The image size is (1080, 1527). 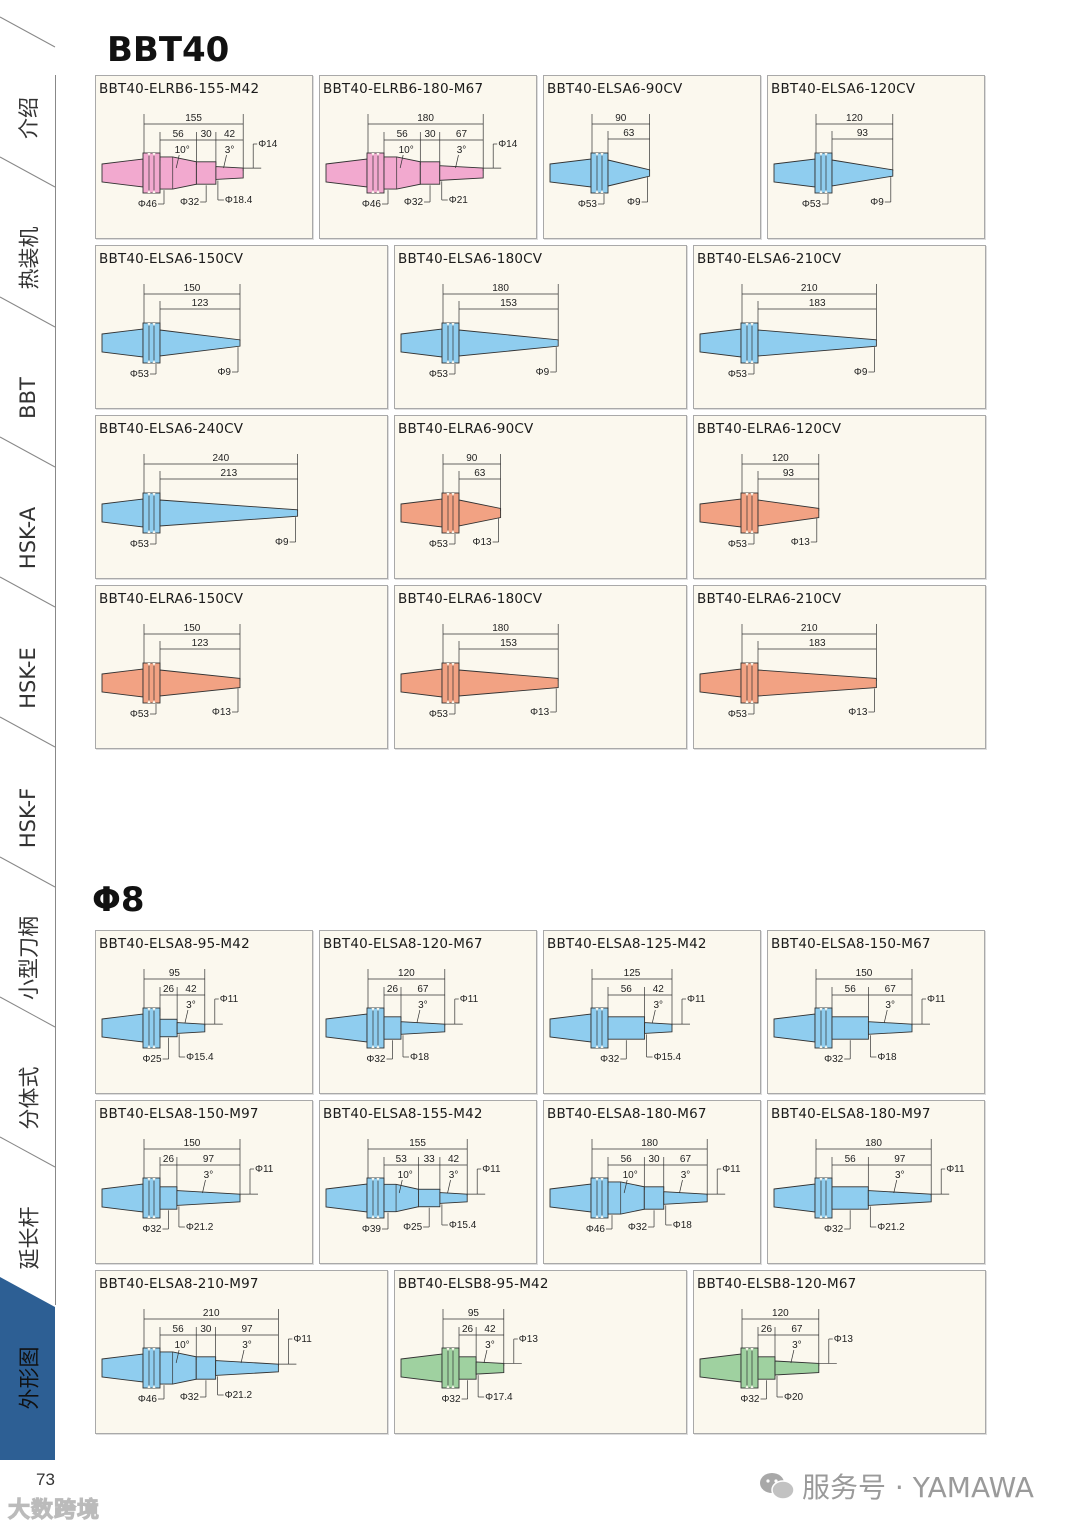 What do you see at coordinates (858, 712) in the screenshot?
I see `diameter-label: Φ13` at bounding box center [858, 712].